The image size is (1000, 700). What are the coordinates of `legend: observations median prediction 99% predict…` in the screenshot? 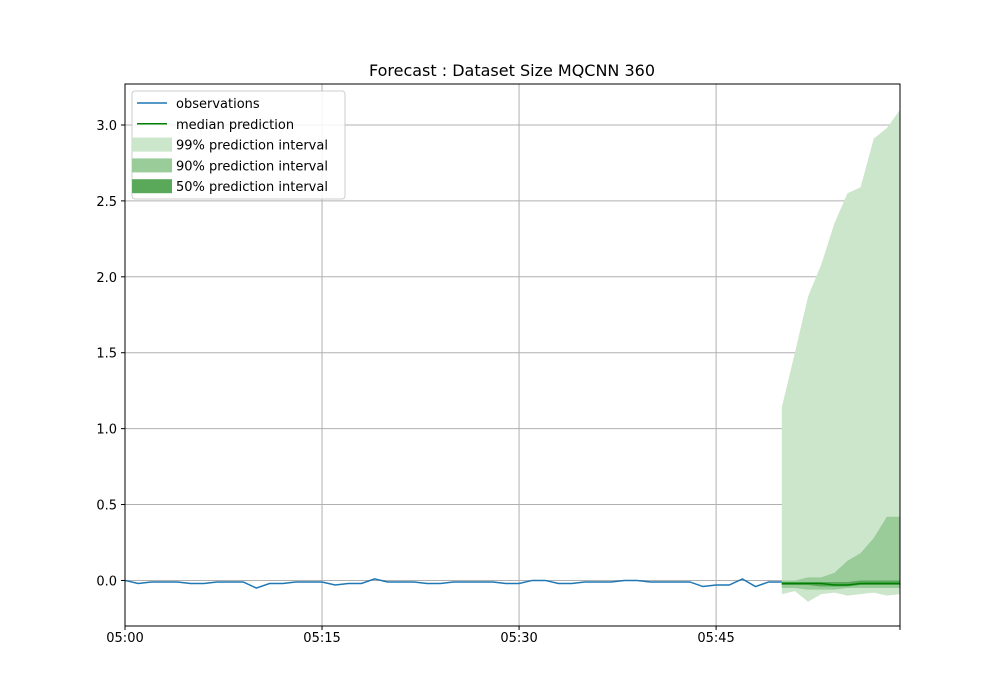 It's located at (238, 145).